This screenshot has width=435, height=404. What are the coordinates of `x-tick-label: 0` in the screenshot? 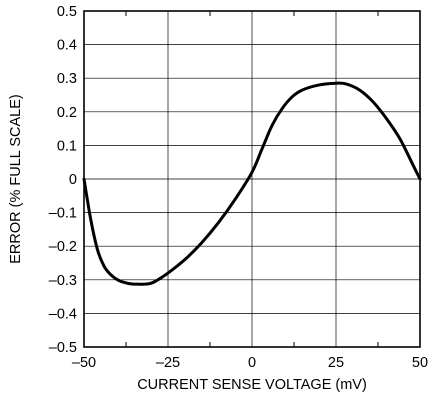 It's located at (252, 363).